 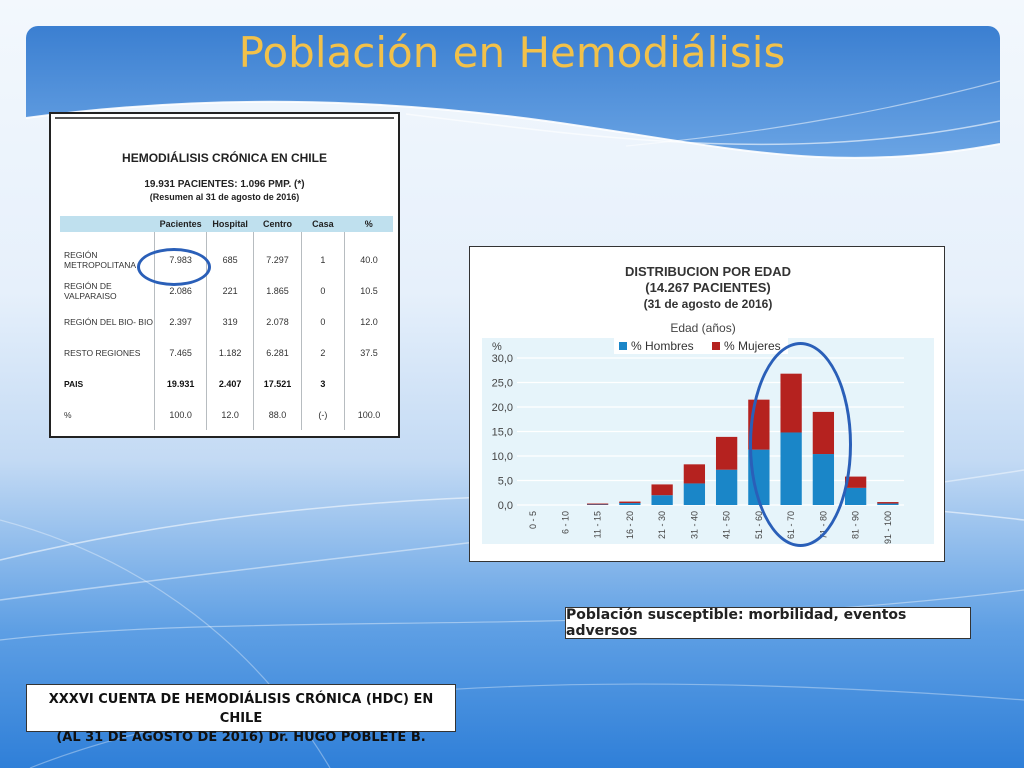 What do you see at coordinates (502, 408) in the screenshot?
I see `y-tick-label: 20,0` at bounding box center [502, 408].